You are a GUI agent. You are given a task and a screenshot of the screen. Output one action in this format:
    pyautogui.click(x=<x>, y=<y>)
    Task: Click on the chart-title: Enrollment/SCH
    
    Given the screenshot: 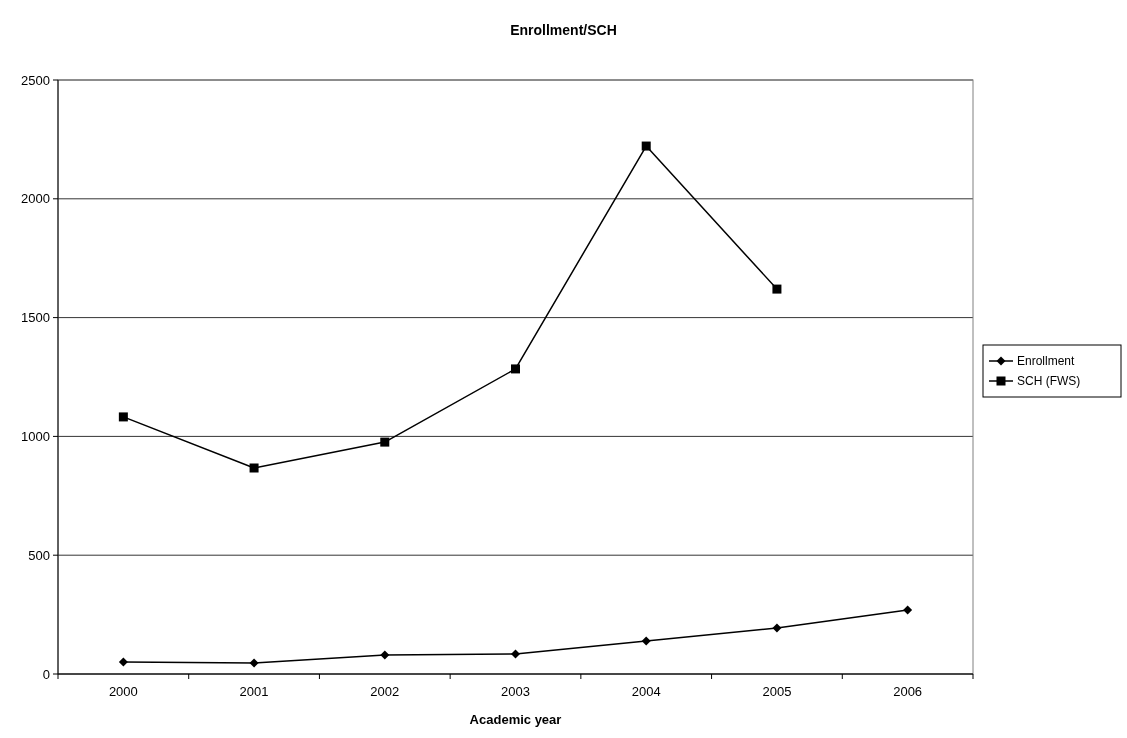 What is the action you would take?
    pyautogui.click(x=563, y=30)
    